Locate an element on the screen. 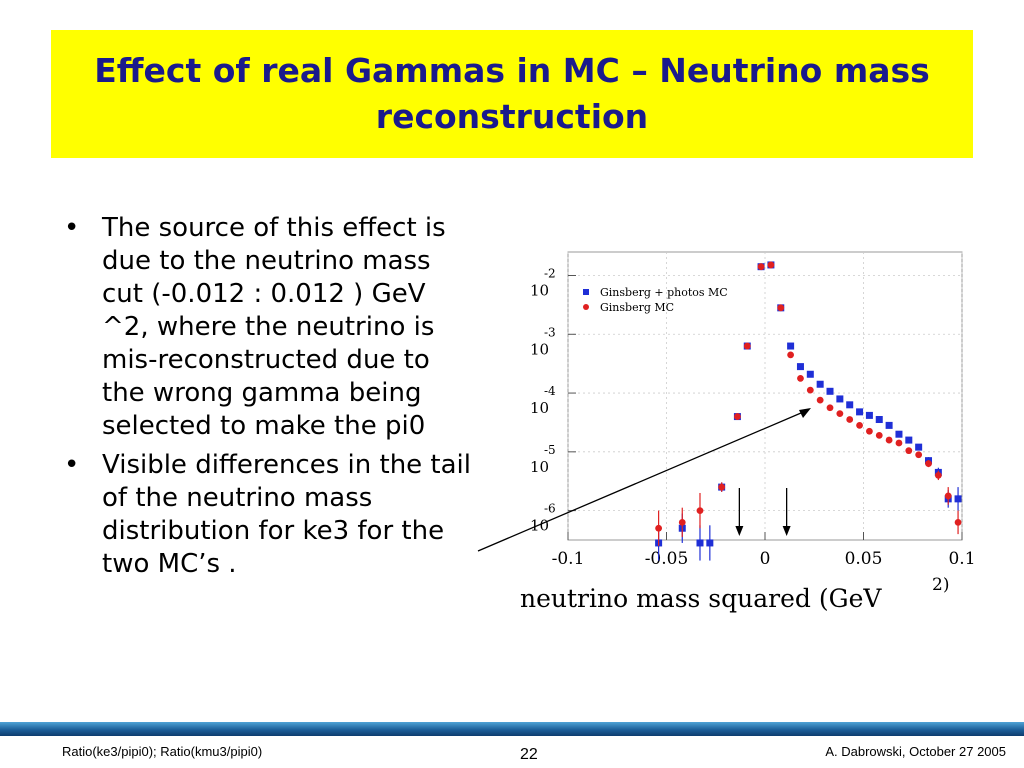 The height and width of the screenshot is (768, 1024). x-tick-label: 0 is located at coordinates (765, 559).